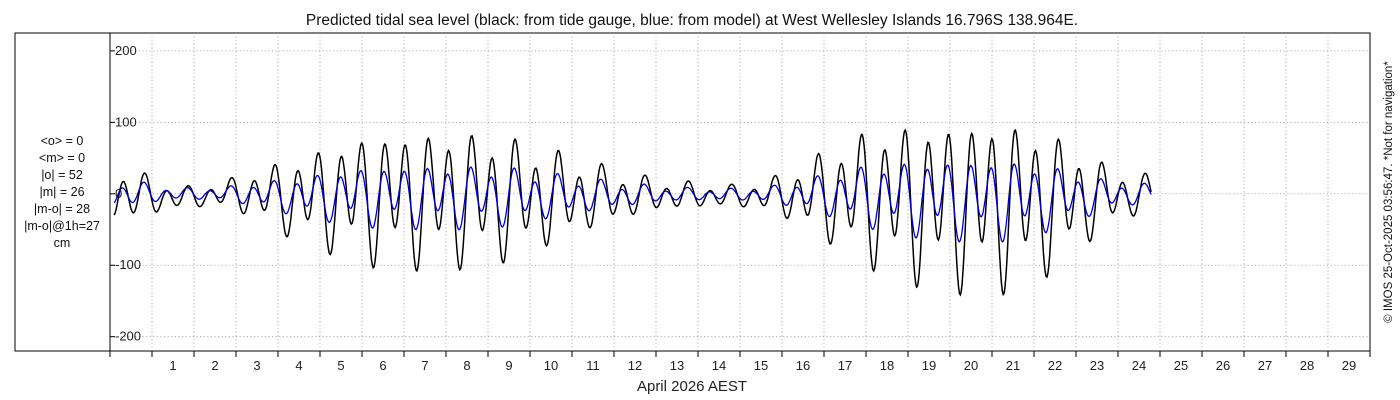 This screenshot has height=400, width=1400. What do you see at coordinates (1013, 365) in the screenshot?
I see `x-tick-label: 21` at bounding box center [1013, 365].